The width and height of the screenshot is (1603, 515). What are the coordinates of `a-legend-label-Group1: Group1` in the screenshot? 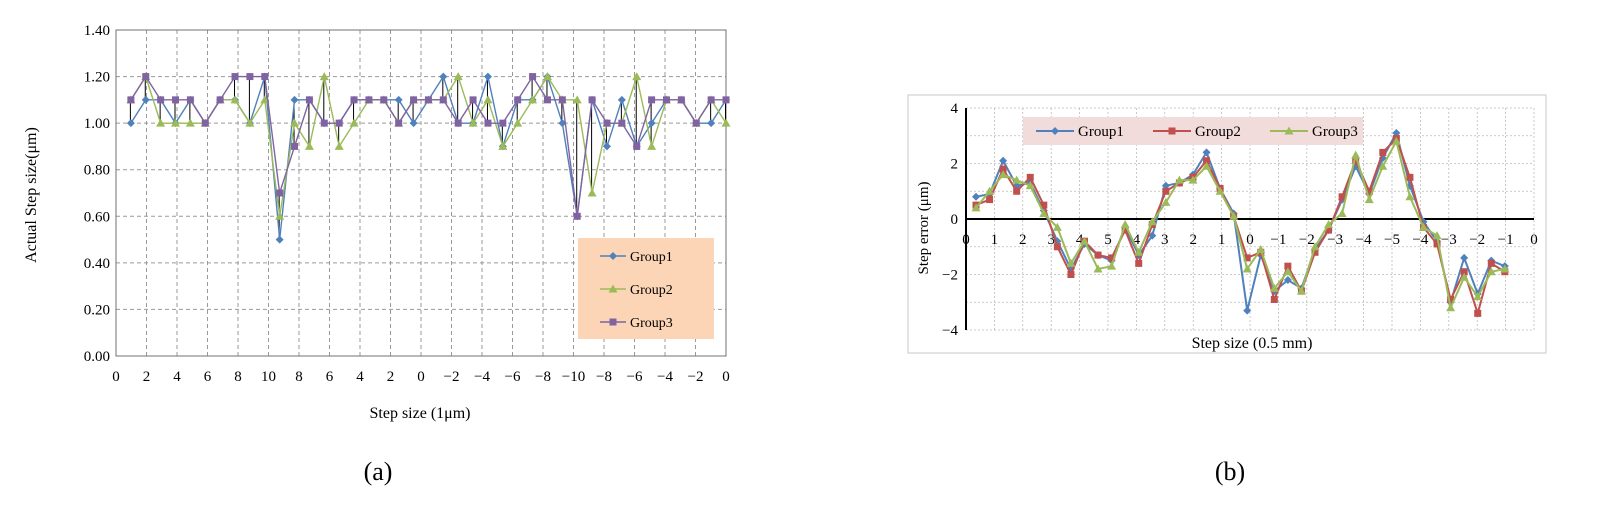 It's located at (651, 257).